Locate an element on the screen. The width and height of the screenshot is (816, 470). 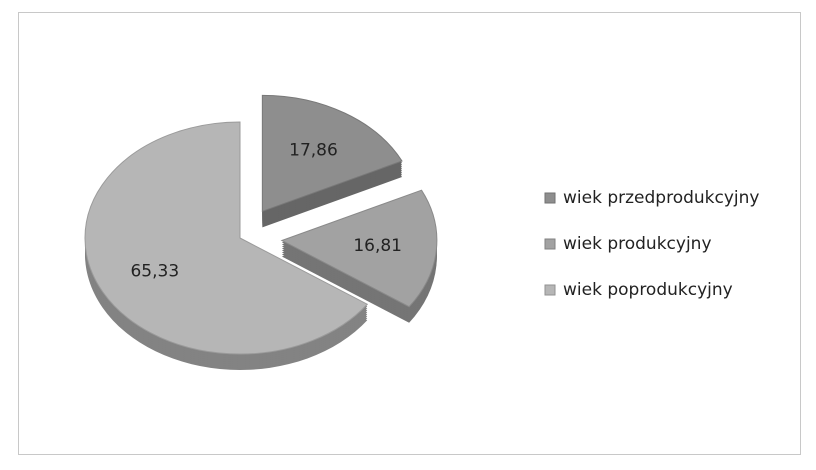
legend-label: wiek produkcyjny is located at coordinates (637, 244).